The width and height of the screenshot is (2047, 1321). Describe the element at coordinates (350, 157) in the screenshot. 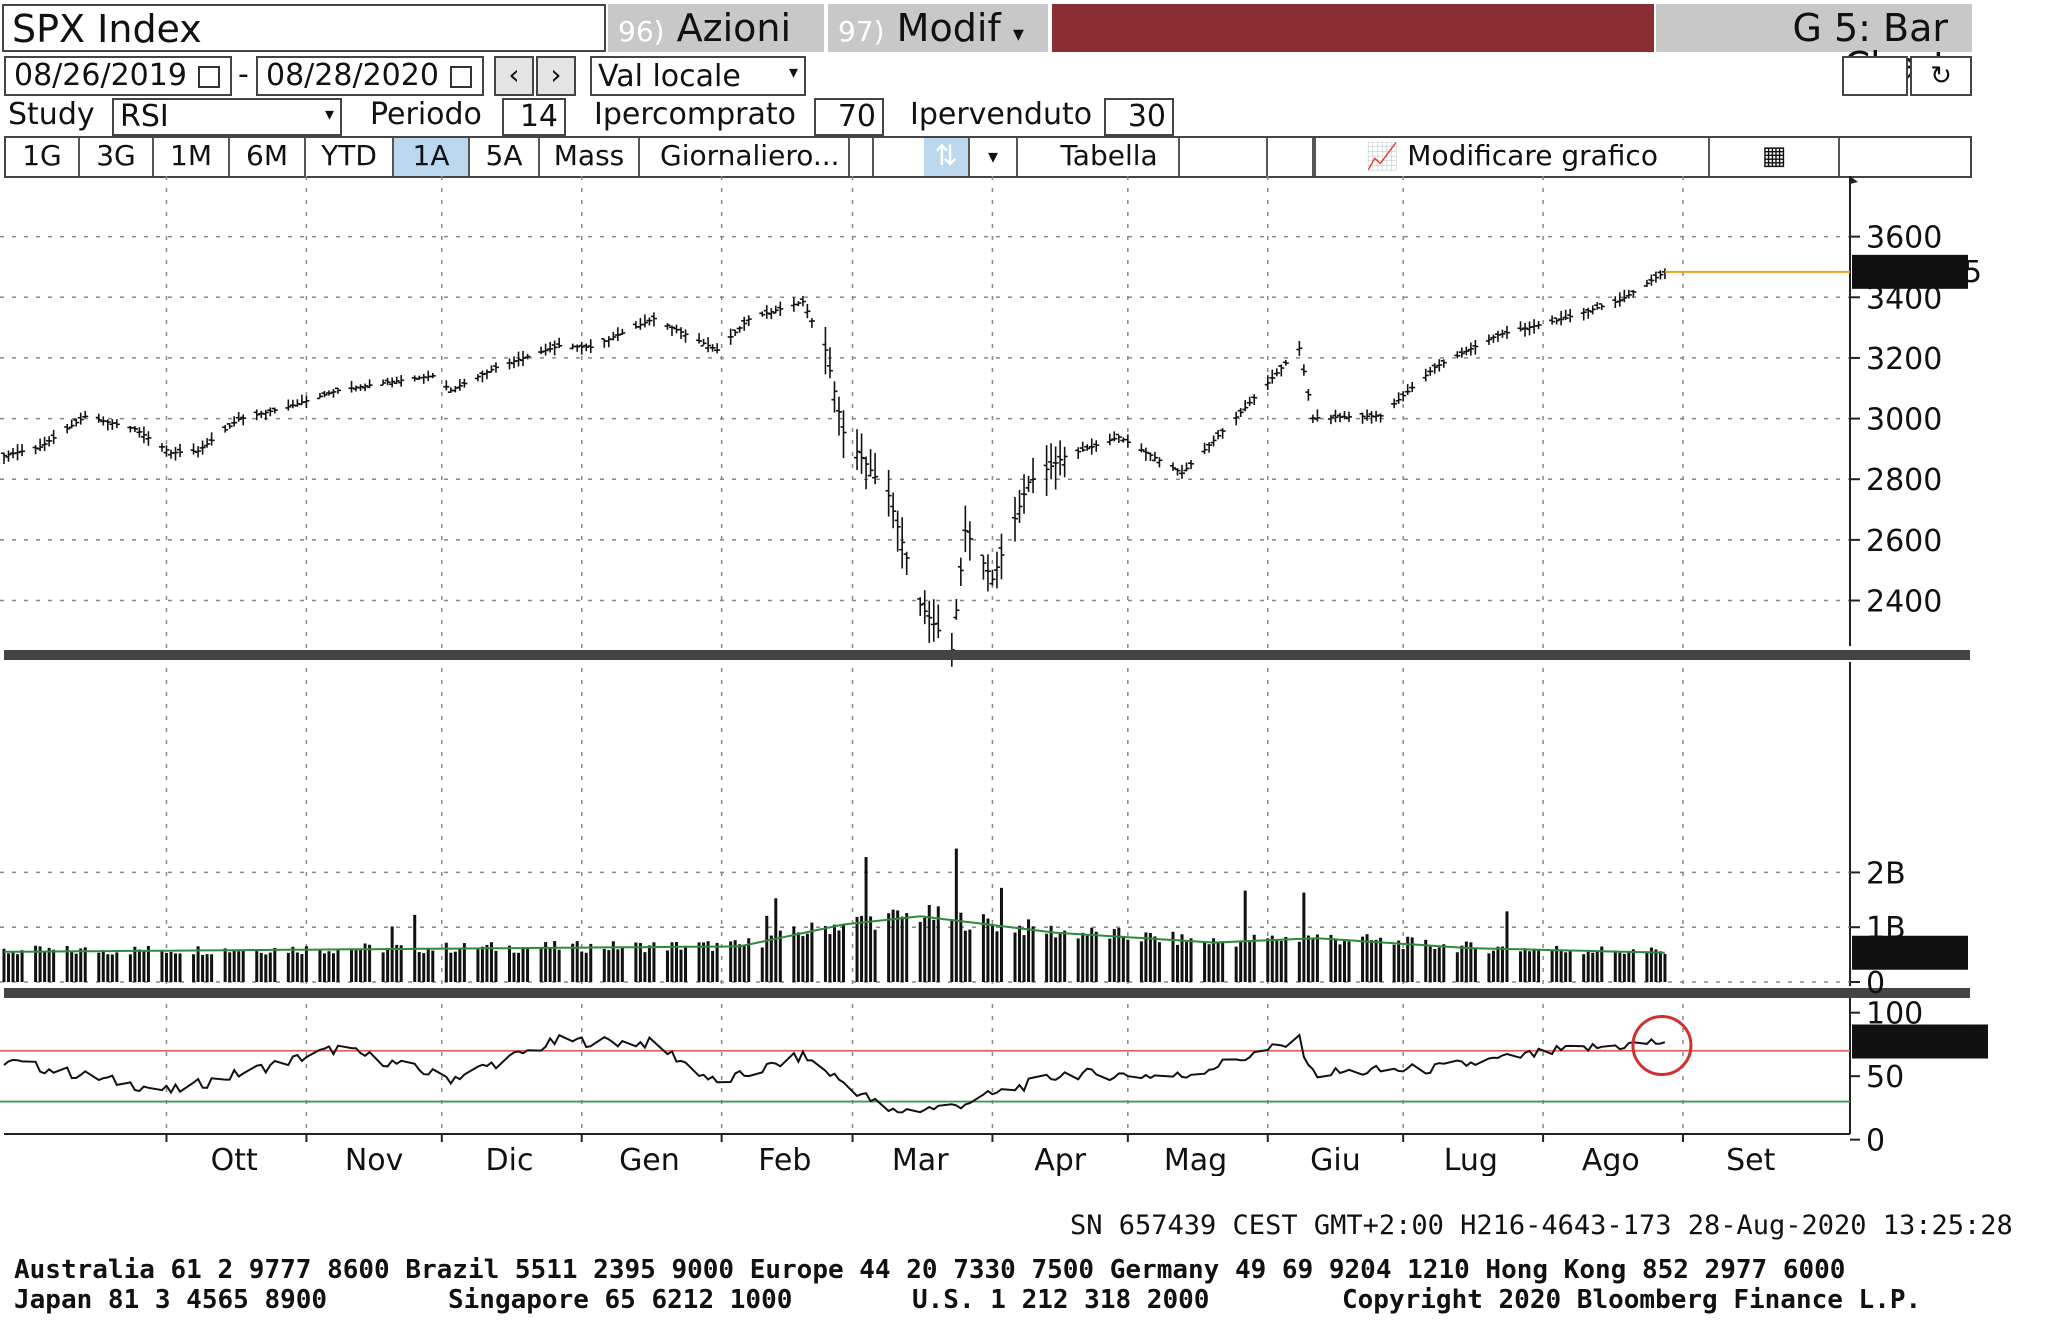

I see `range-button-ytd: YTD` at that location.